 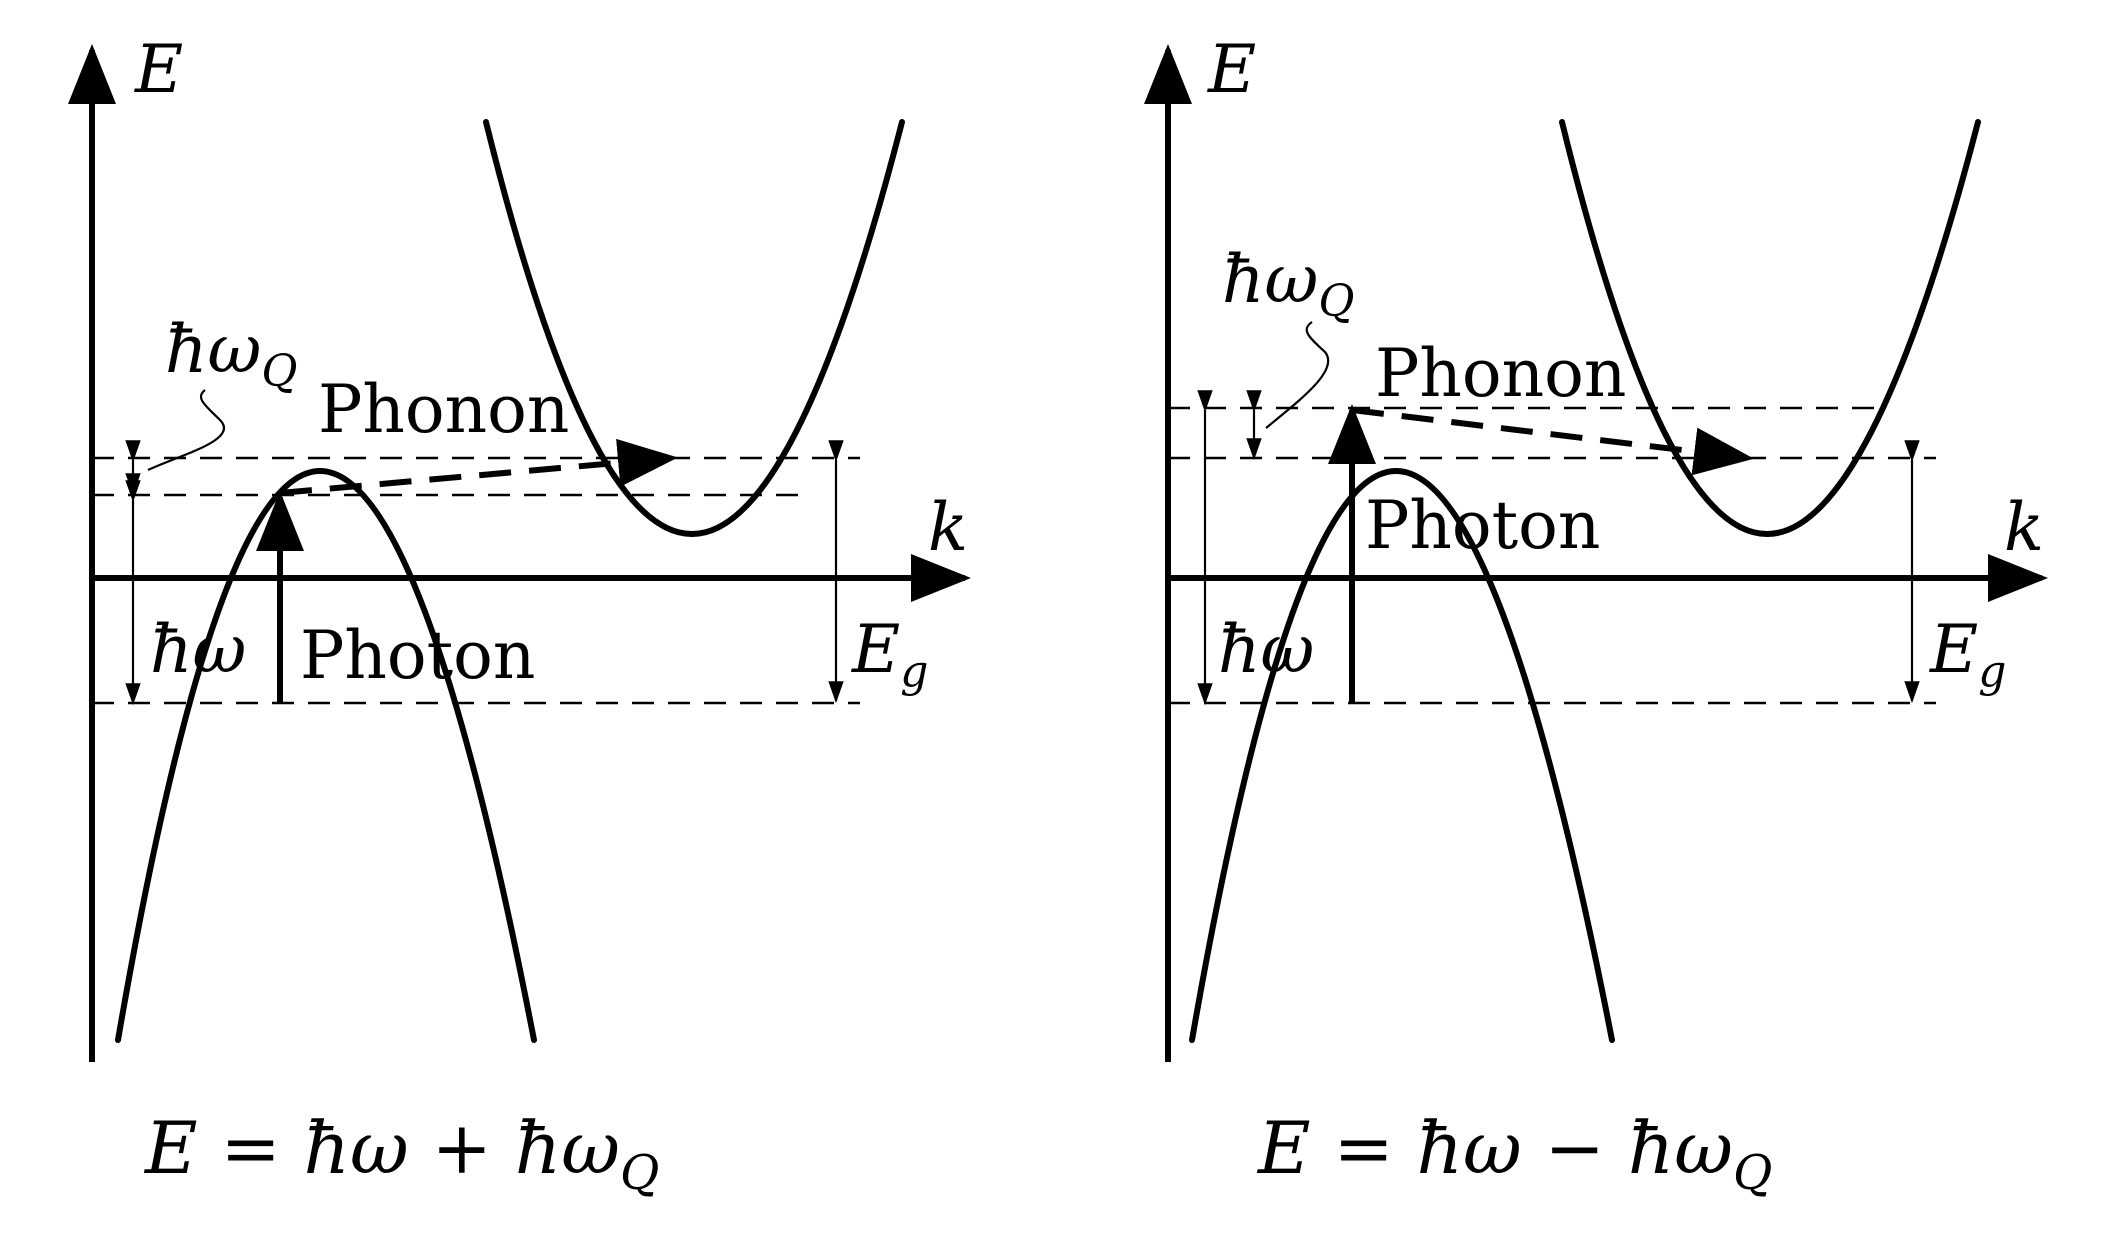 What do you see at coordinates (1514, 1153) in the screenshot?
I see `equation-label: E = ħω − ħωQ` at bounding box center [1514, 1153].